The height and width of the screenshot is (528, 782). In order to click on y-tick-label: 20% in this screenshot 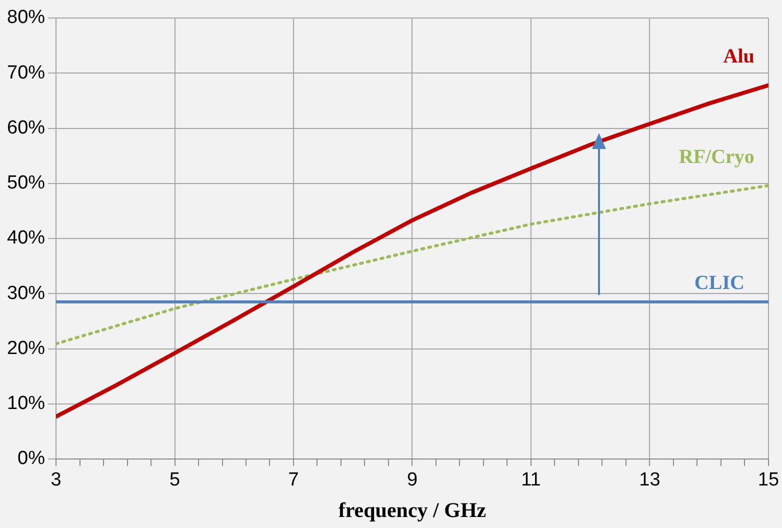, I will do `click(26, 348)`.